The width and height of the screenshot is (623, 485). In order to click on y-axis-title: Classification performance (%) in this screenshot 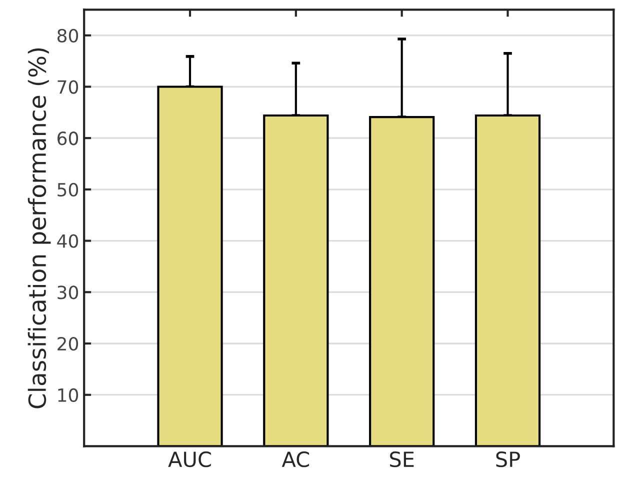, I will do `click(39, 228)`.